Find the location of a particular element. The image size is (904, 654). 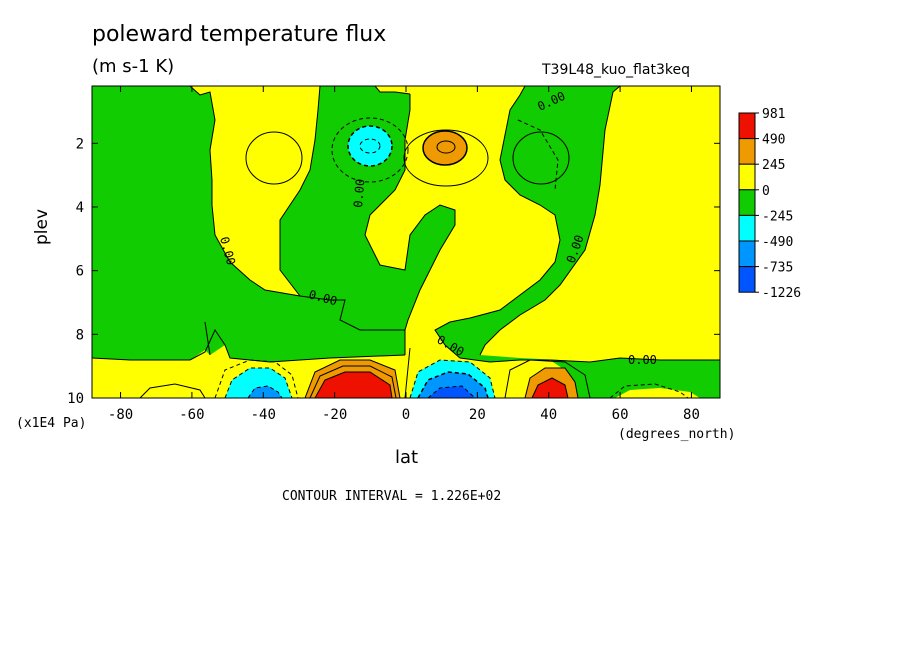

legend-label: 0 is located at coordinates (766, 191).